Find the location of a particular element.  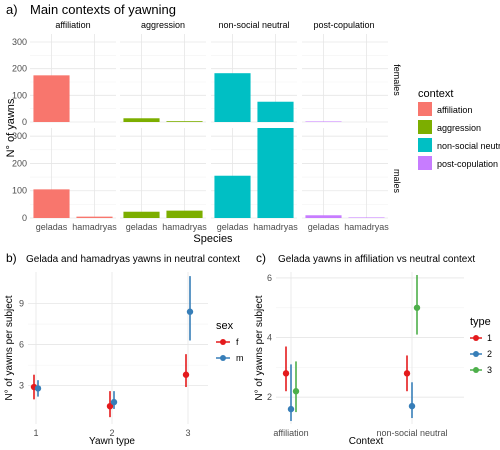

bar-males-non-social-neutral-geladas is located at coordinates (232, 196).